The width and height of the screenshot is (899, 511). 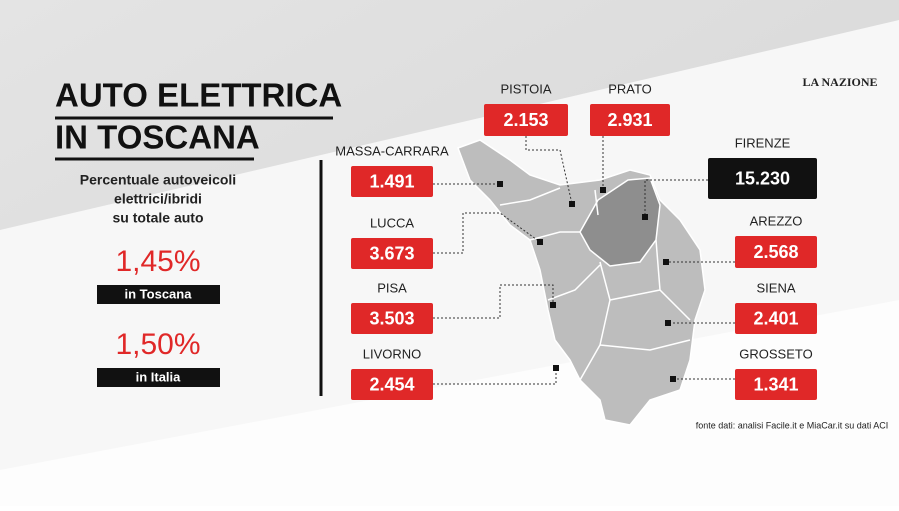 I want to click on province-value: 2.401, so click(x=775, y=318).